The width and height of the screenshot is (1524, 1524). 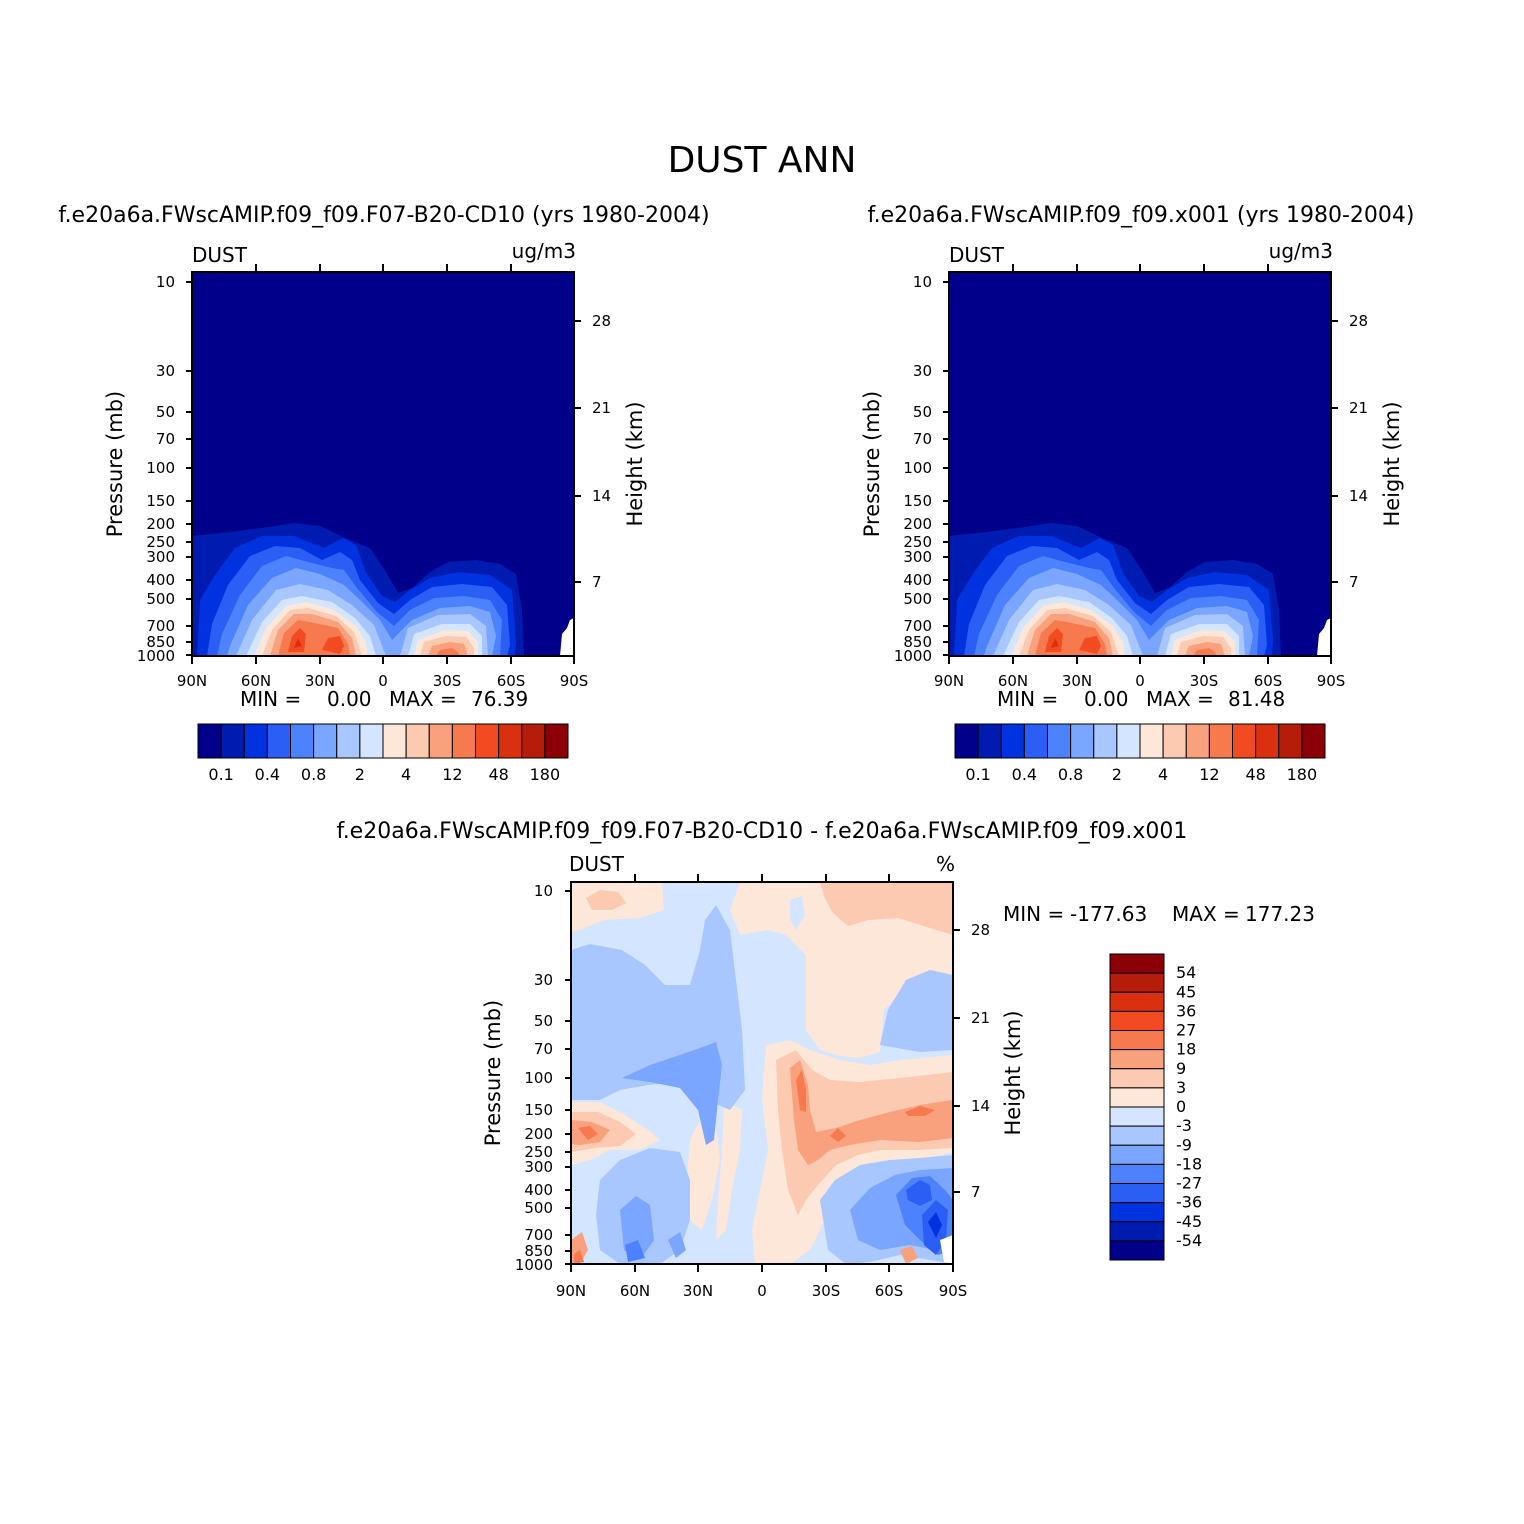 I want to click on y-tick-label: 400, so click(x=917, y=580).